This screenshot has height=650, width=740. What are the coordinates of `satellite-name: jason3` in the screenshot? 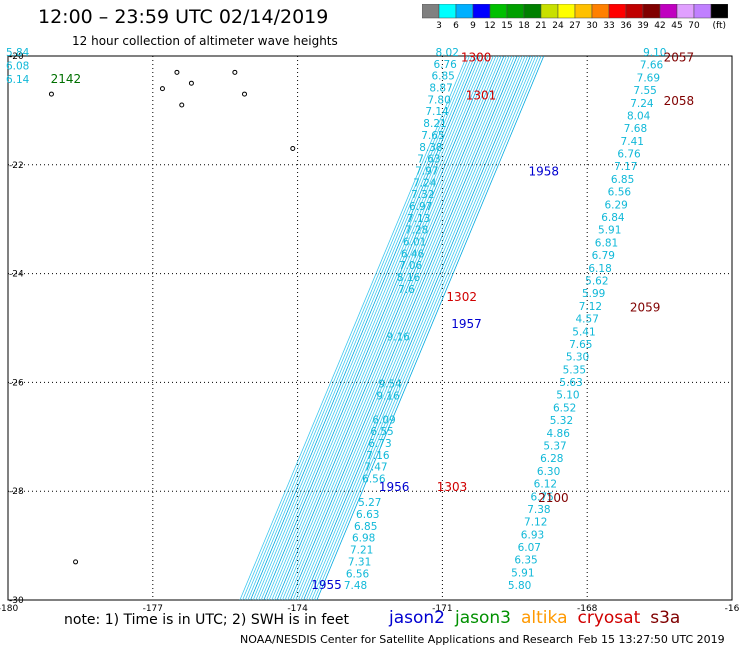 It's located at (483, 618).